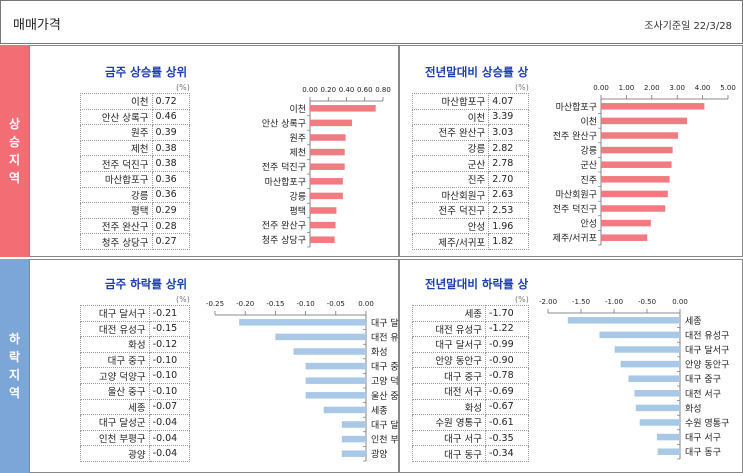  I want to click on tick-label: -2.00, so click(548, 302).